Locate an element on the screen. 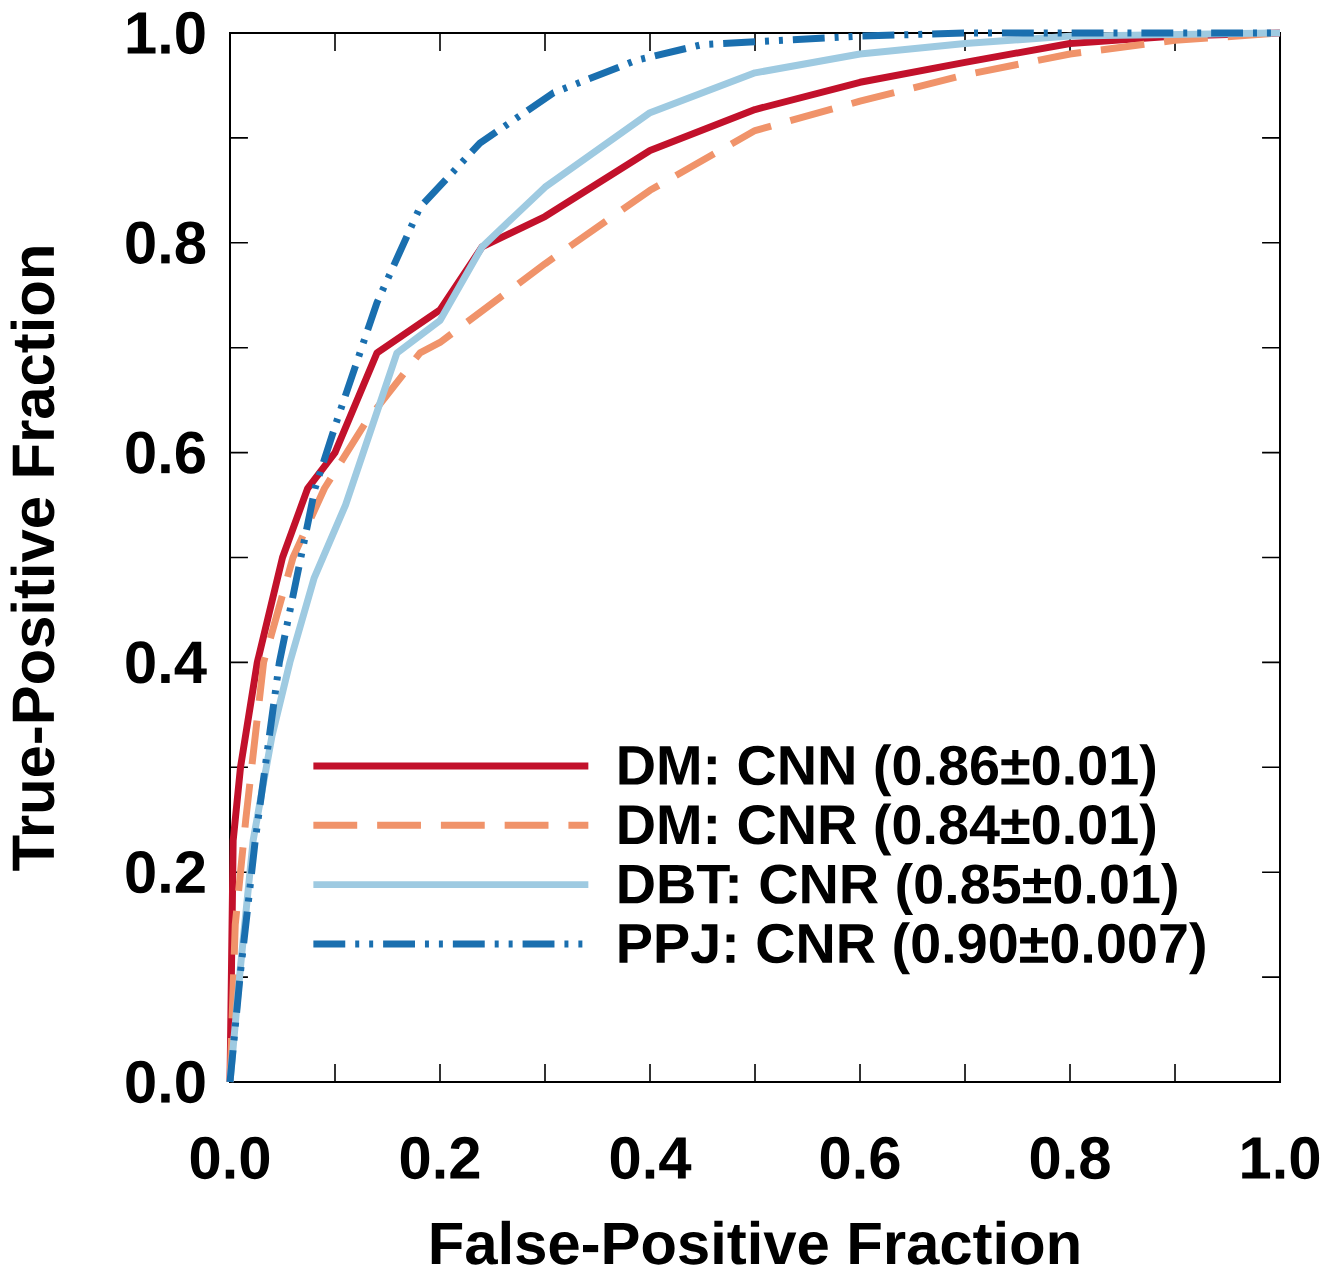 This screenshot has height=1281, width=1344. x-tick-label: 0.8 is located at coordinates (1070, 1158).